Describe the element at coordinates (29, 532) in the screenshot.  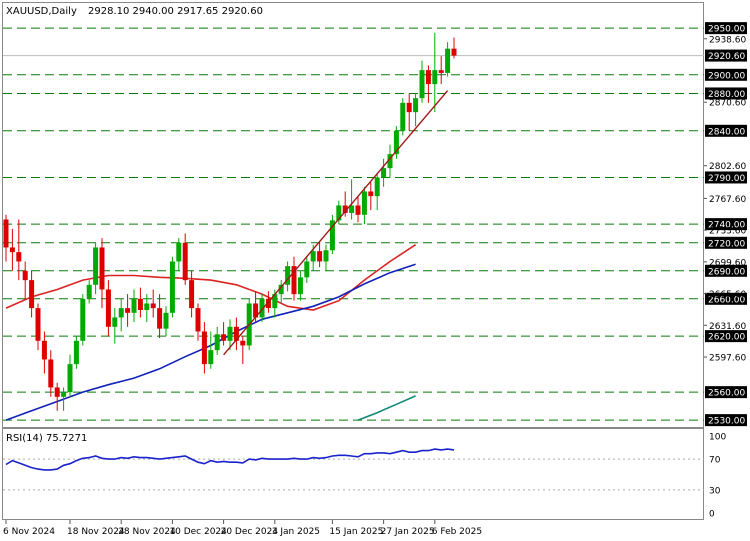
I see `date-label: 6 Nov 2024` at that location.